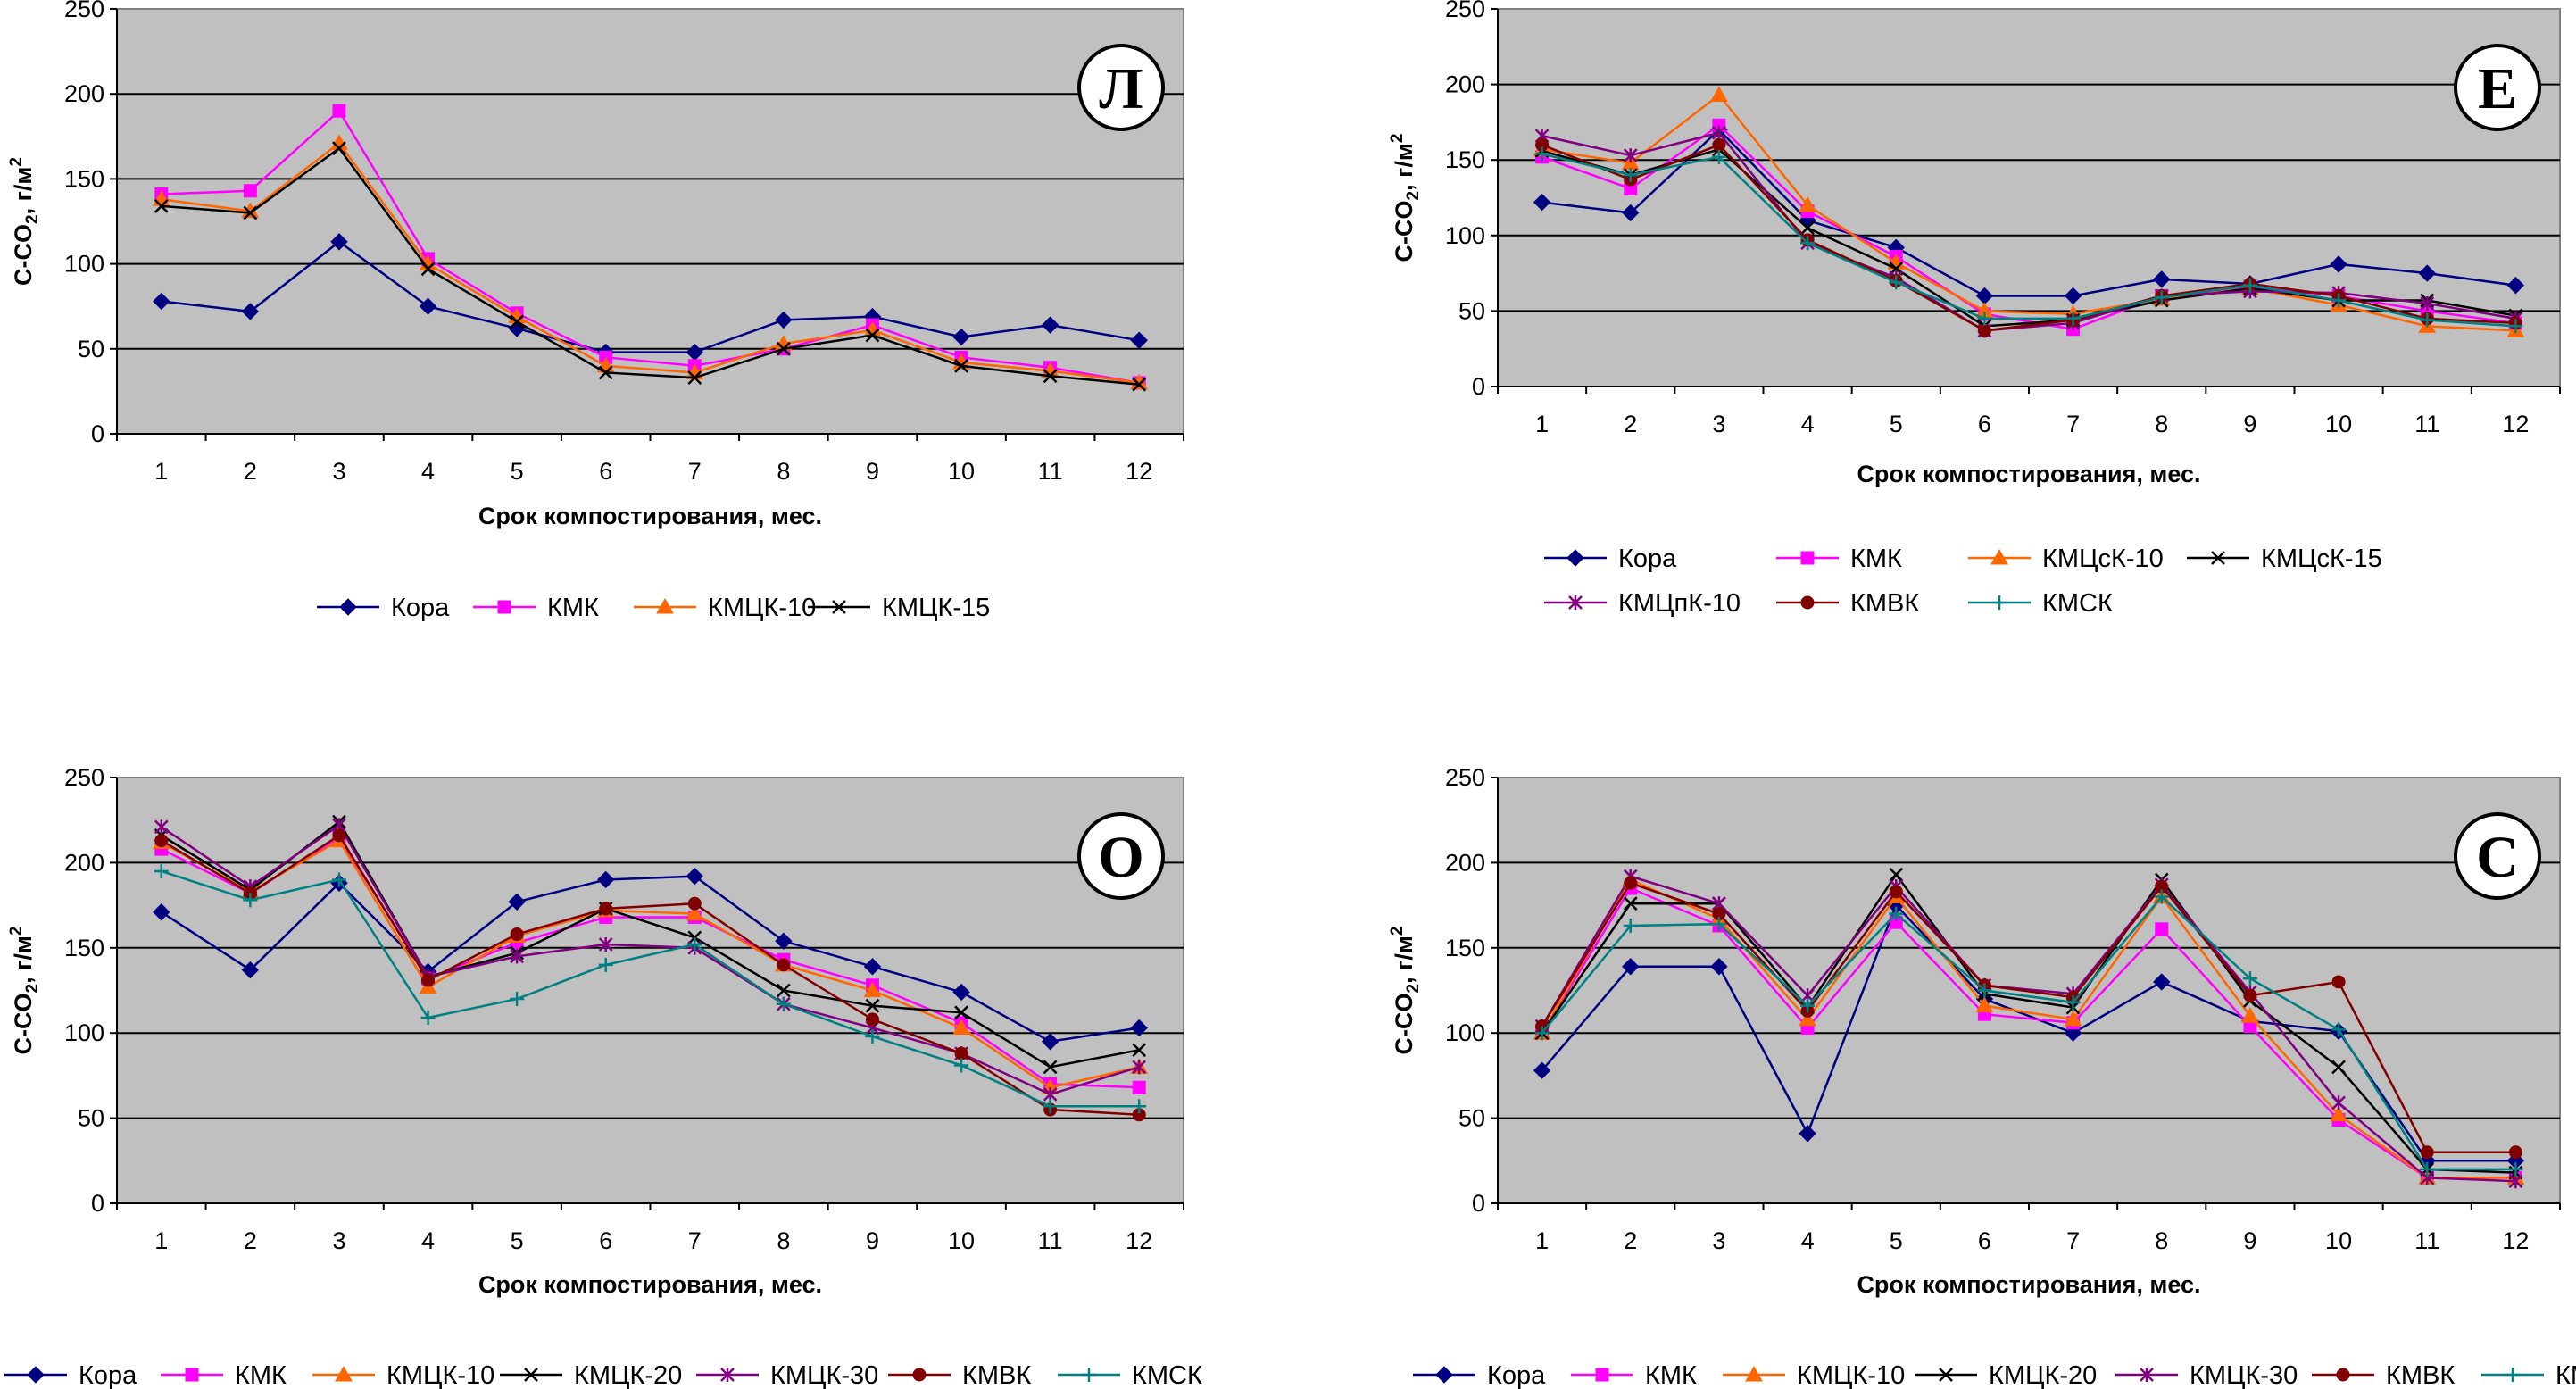 The image size is (2576, 1389). Describe the element at coordinates (2339, 1240) in the screenshot. I see `x-tick-label: 10` at that location.